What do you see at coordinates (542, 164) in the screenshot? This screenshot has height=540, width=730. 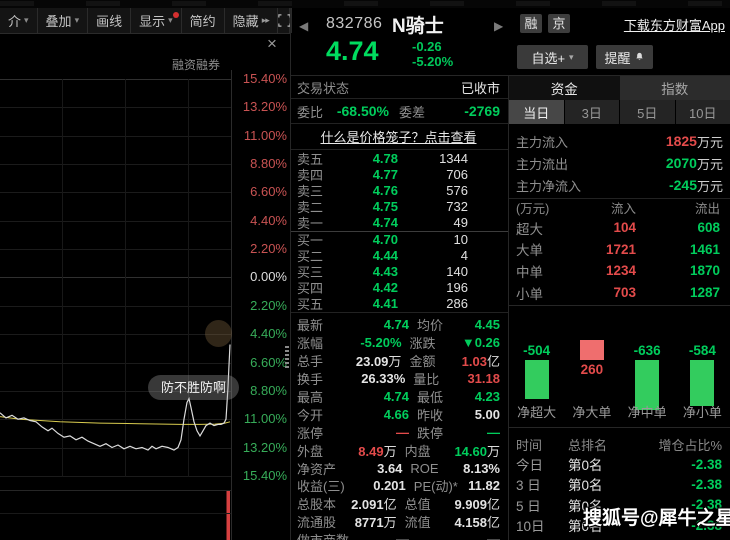 I see `flow-label: 主力流出` at bounding box center [542, 164].